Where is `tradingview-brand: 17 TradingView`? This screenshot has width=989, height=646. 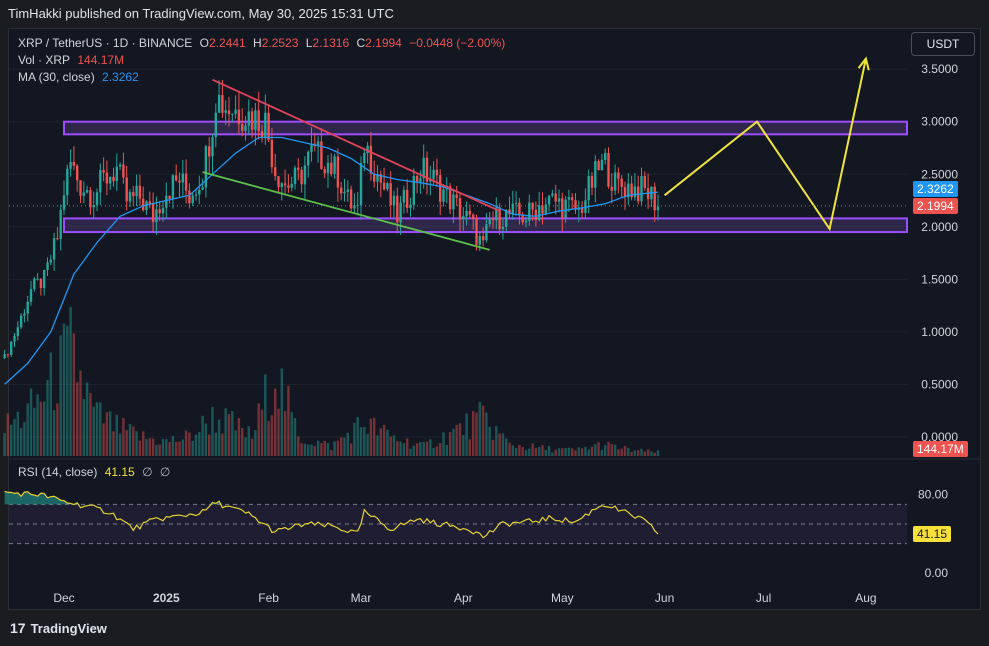
tradingview-brand: 17 TradingView is located at coordinates (58, 628).